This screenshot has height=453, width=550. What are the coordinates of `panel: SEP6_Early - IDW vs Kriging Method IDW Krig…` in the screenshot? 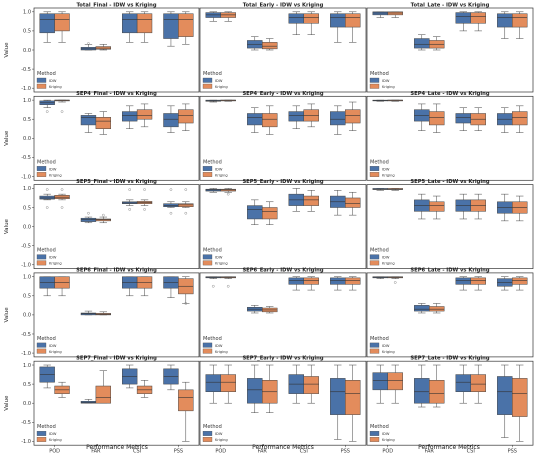 It's located at (283, 312).